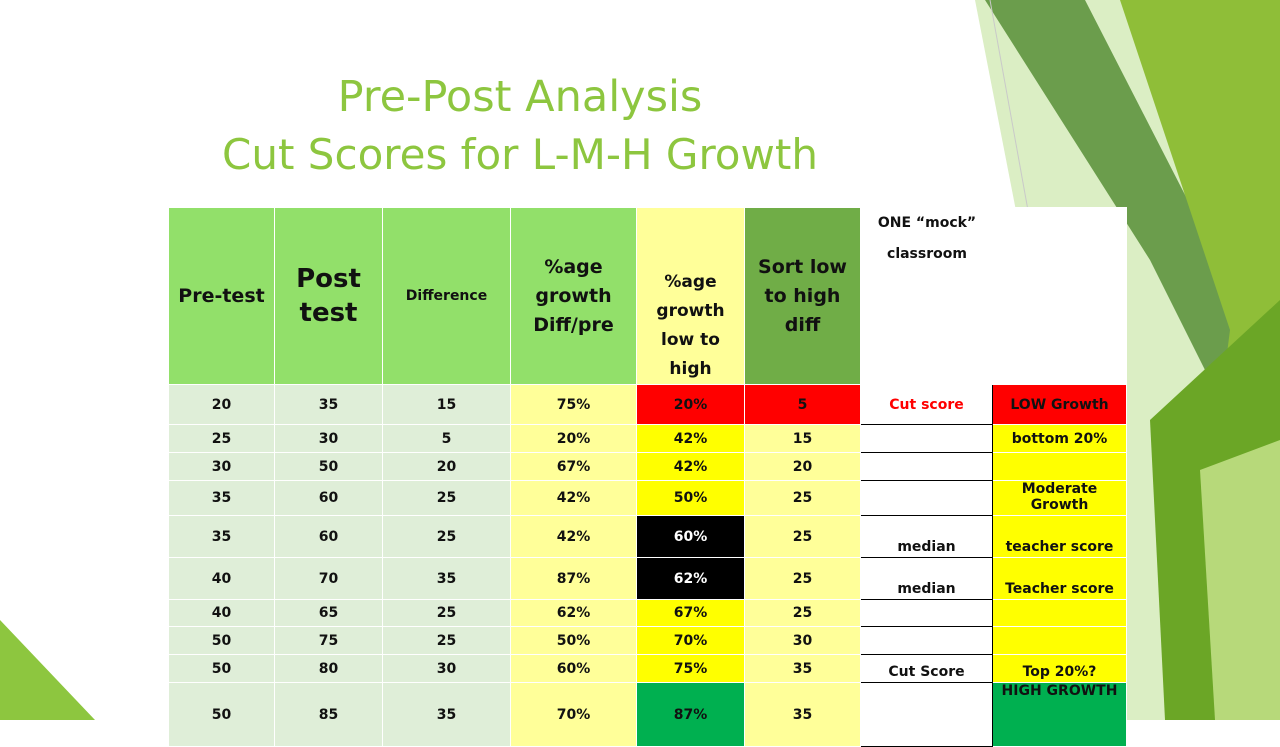  I want to click on table-row: 50 80 30 60% 75% 35 Cut Score Top 20%?, so click(647, 668).